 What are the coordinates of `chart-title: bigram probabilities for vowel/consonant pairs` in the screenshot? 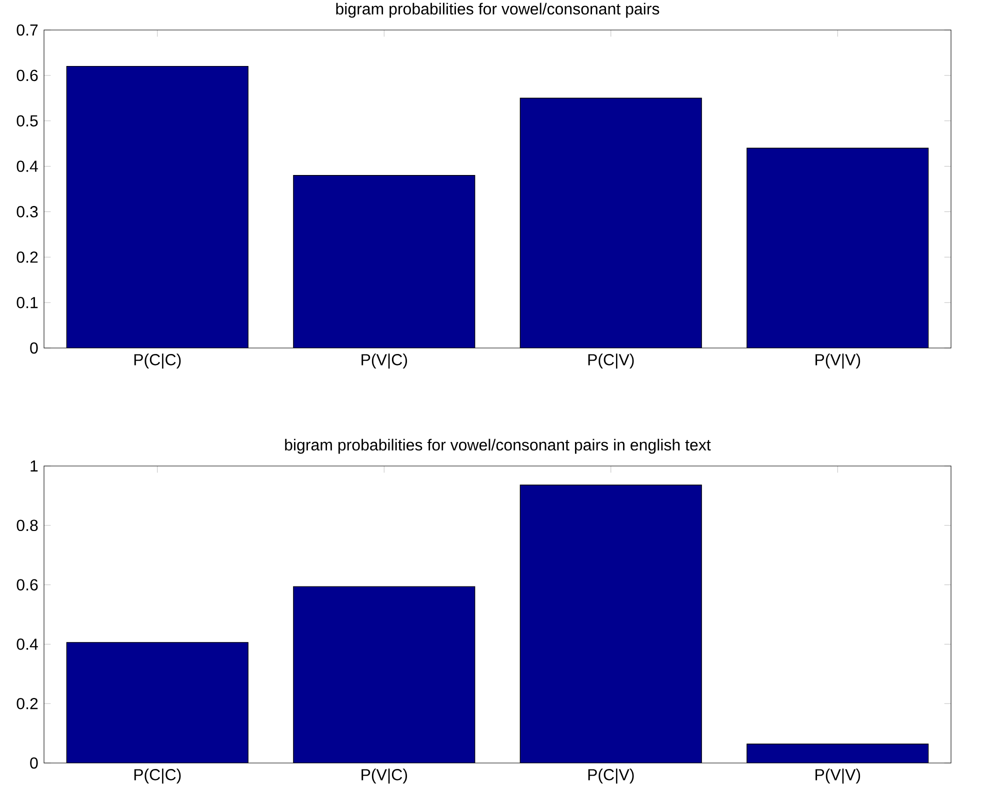 It's located at (498, 10).